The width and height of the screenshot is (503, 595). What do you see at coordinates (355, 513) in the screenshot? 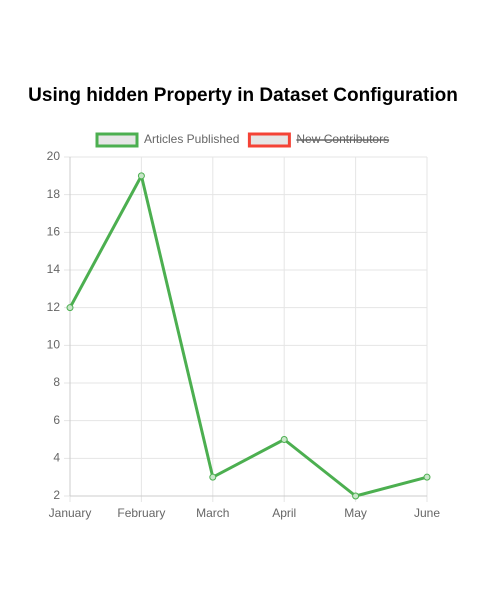
I see `x-tick-label: May` at bounding box center [355, 513].